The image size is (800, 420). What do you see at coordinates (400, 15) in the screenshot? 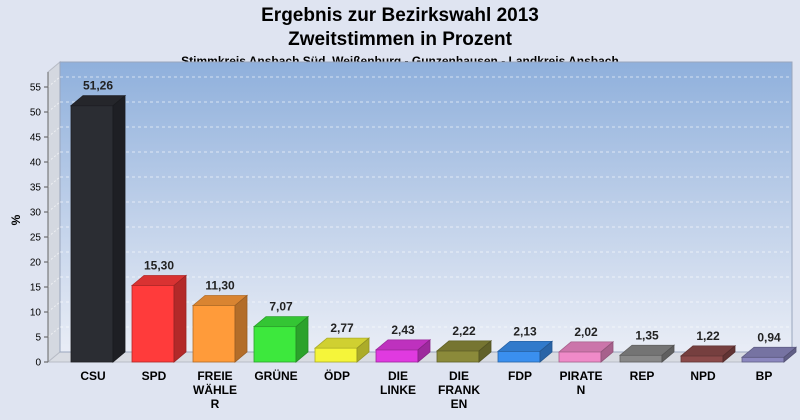
I see `chart-title: Ergebnis zur Bezirkswahl 2013` at bounding box center [400, 15].